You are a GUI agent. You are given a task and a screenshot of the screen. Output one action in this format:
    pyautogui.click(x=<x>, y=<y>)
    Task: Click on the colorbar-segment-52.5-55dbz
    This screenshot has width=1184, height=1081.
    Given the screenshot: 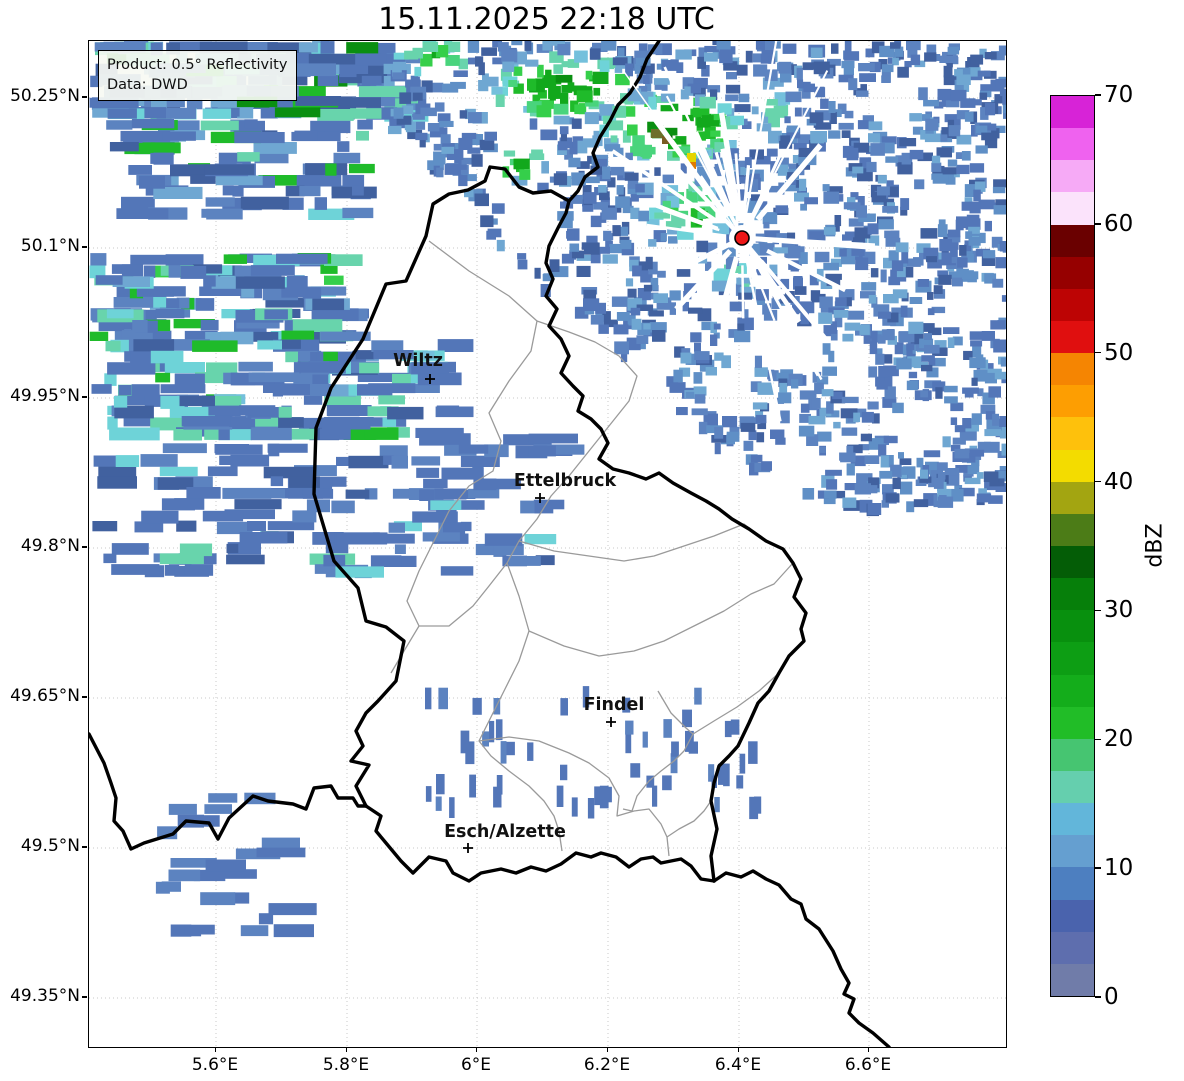 What is the action you would take?
    pyautogui.click(x=1072, y=305)
    